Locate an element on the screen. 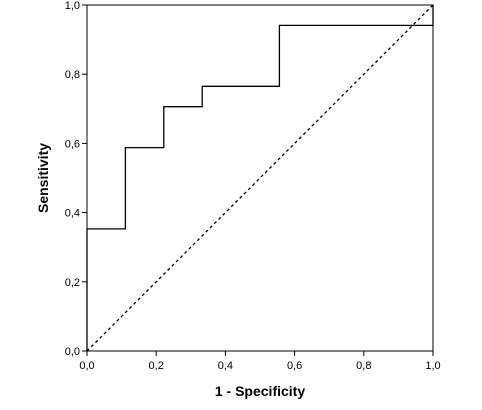 The image size is (482, 410). y-tick-label: 1,0 is located at coordinates (72, 6).